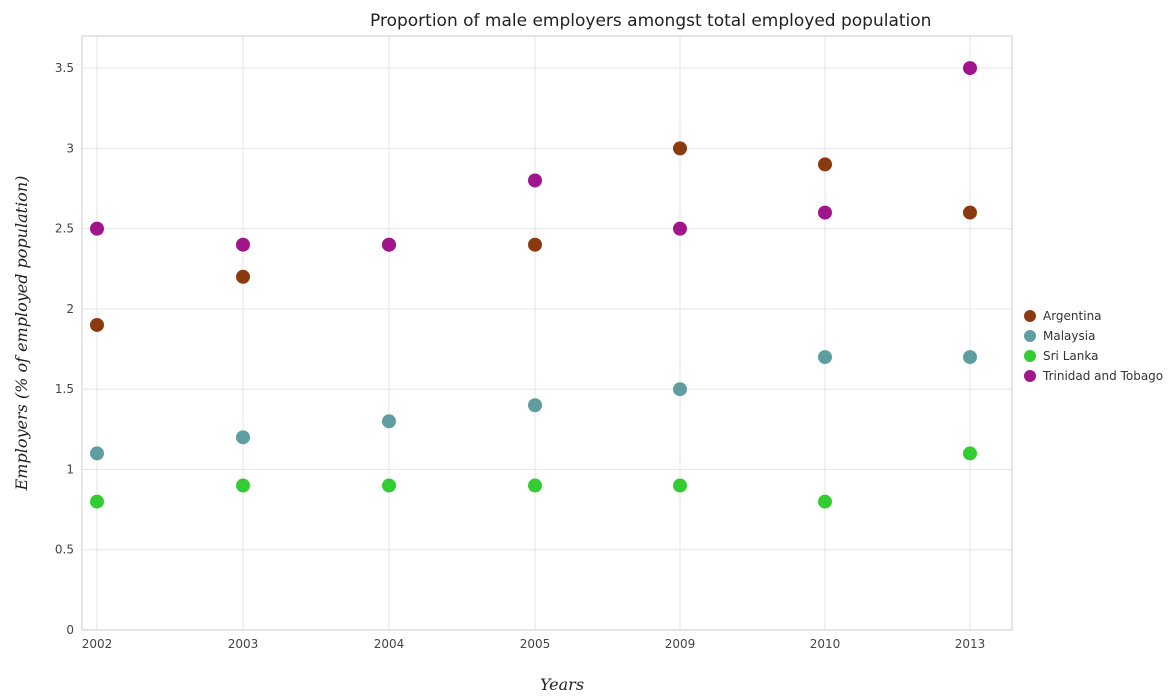 The width and height of the screenshot is (1172, 700). What do you see at coordinates (243, 644) in the screenshot?
I see `x-tick-label: 2003` at bounding box center [243, 644].